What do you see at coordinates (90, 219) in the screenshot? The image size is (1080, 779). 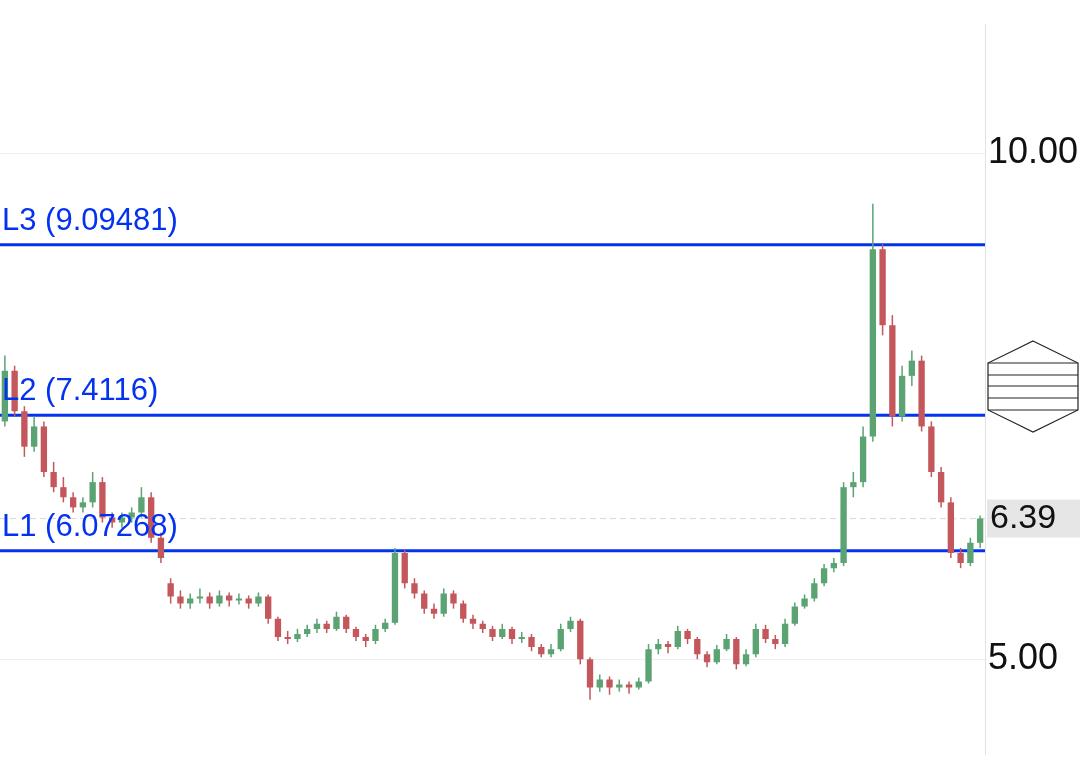 I see `ref-line-label: L3 (9.09481)` at bounding box center [90, 219].